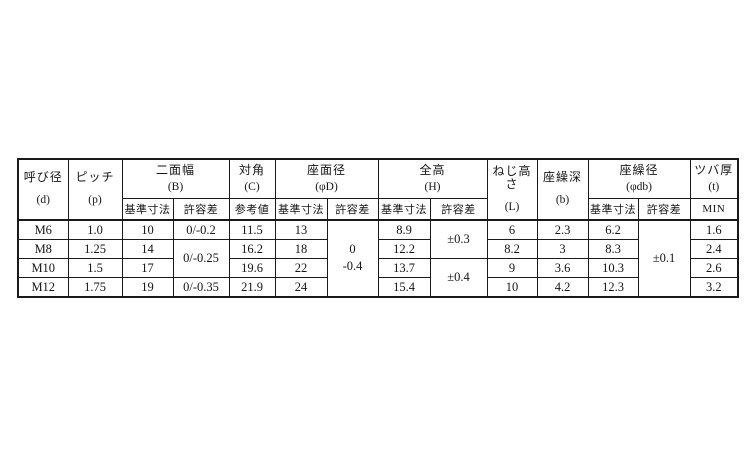 This screenshot has width=750, height=450. Describe the element at coordinates (404, 229) in the screenshot. I see `cell-h-basic: 8.9` at that location.